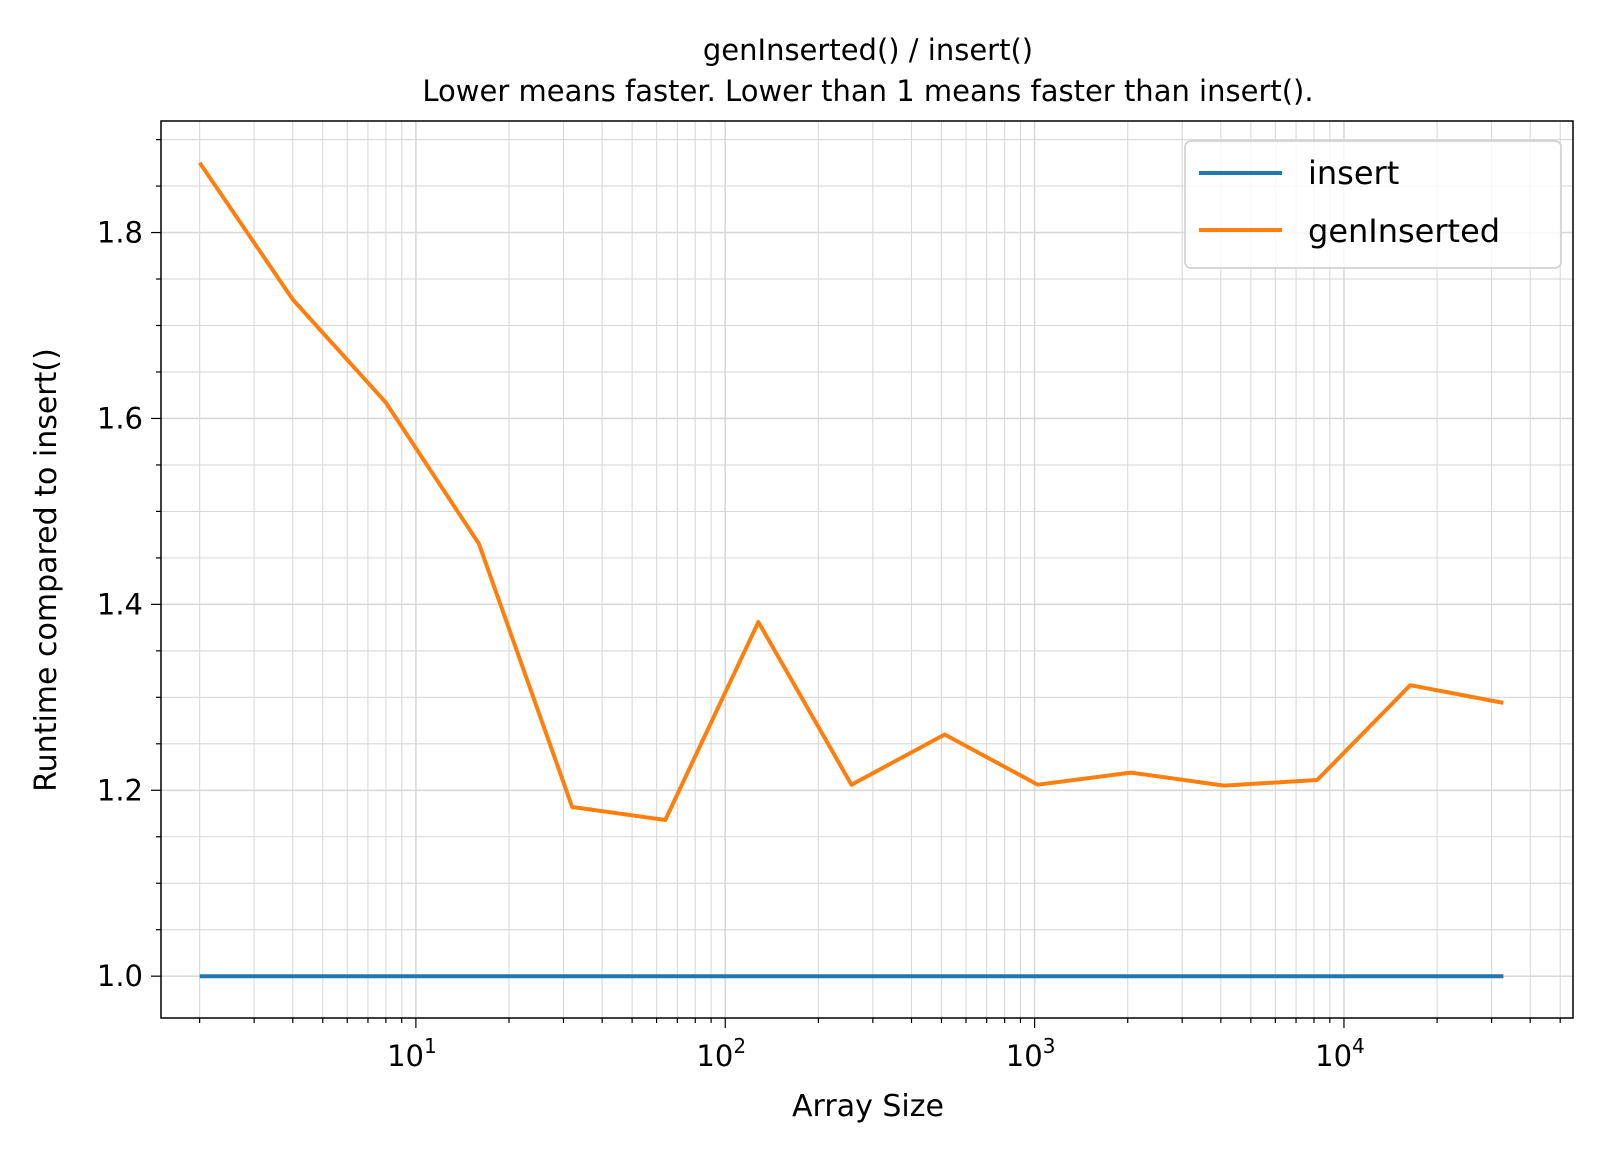 The height and width of the screenshot is (1150, 1600). I want to click on y-axis-label: Runtime compared to insert(), so click(46, 570).